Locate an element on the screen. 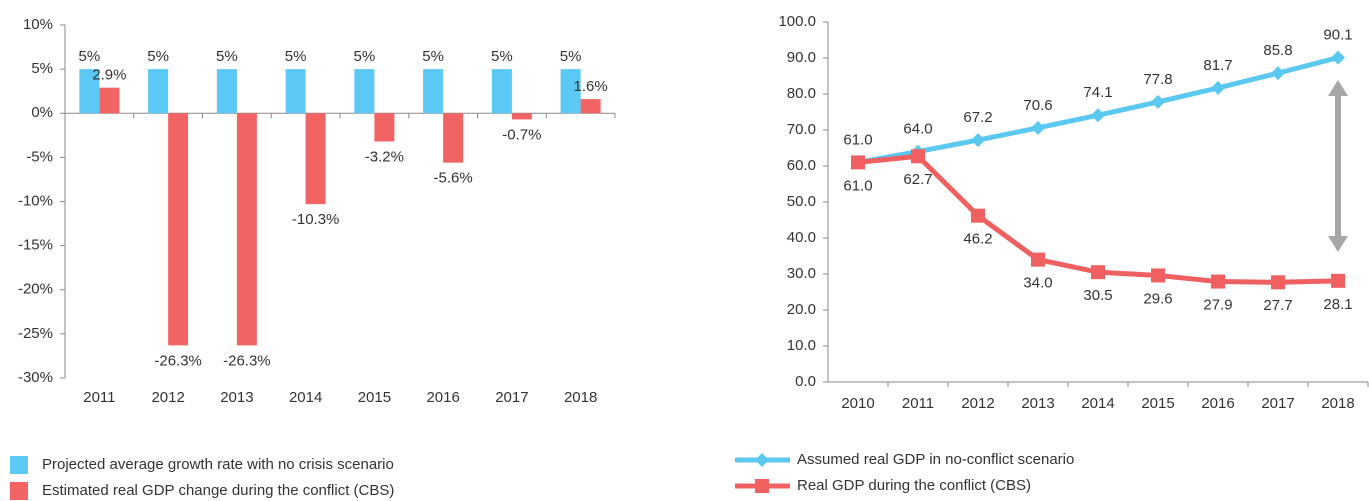 The height and width of the screenshot is (501, 1369). y-tick-label: -15% is located at coordinates (35, 245).